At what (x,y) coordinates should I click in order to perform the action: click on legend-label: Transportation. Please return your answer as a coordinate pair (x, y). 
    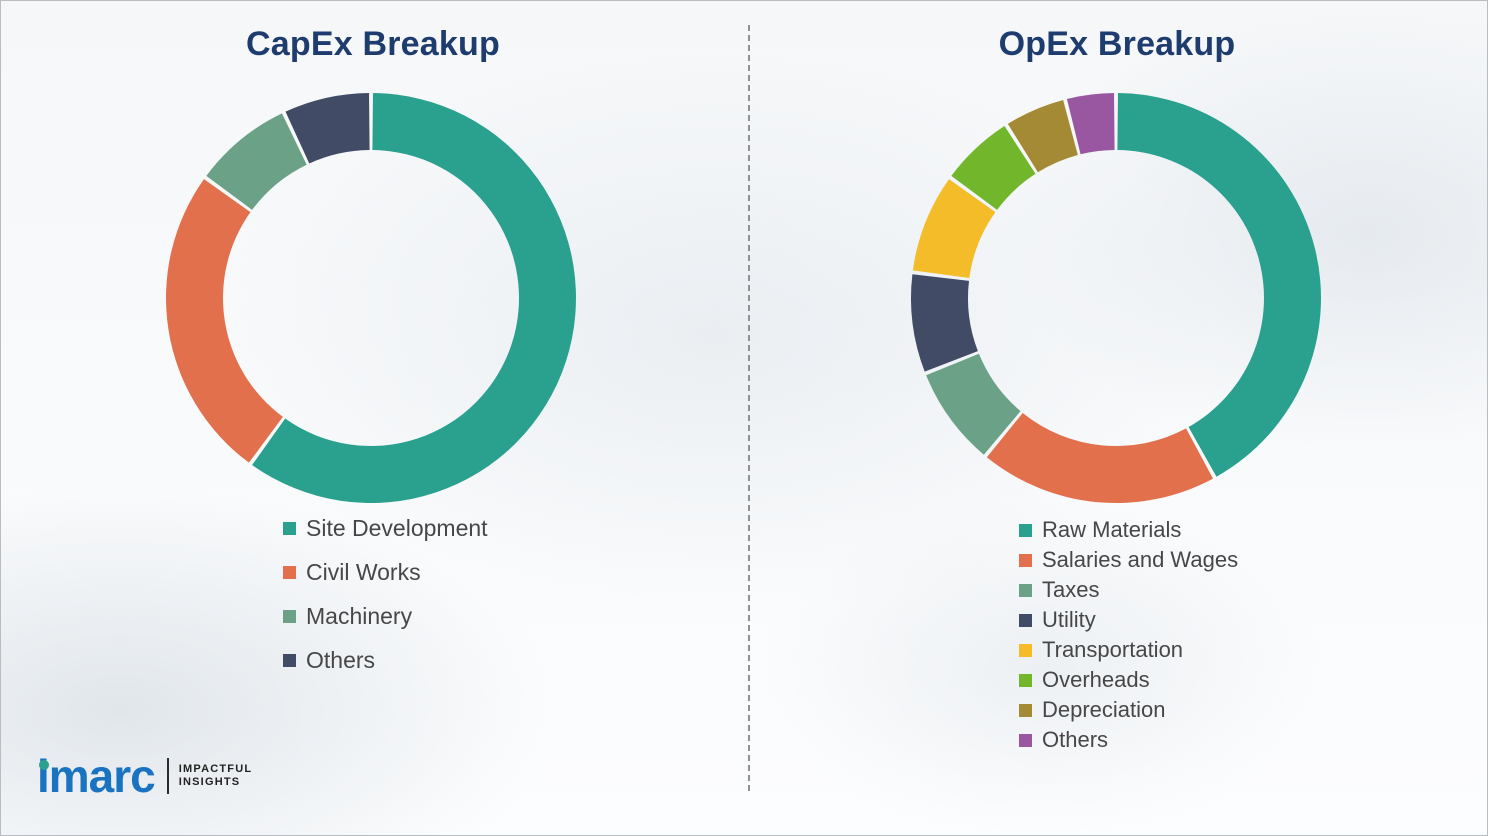
    Looking at the image, I should click on (1113, 649).